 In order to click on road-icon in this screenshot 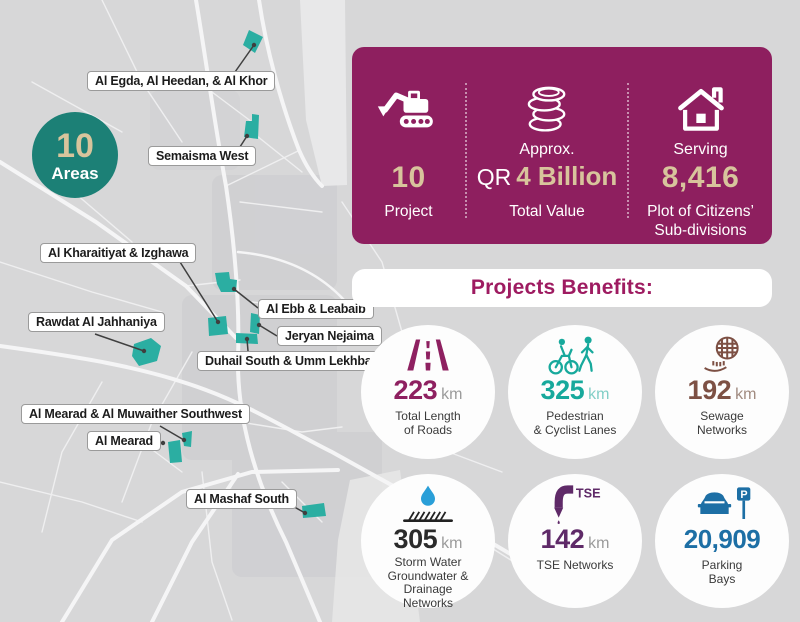, I will do `click(428, 355)`.